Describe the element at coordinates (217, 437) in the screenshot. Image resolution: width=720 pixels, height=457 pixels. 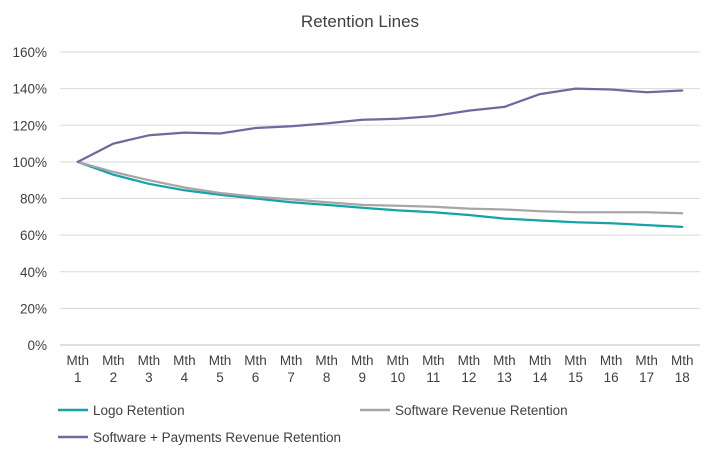
I see `legend-label-3: Software + Payments Revenue Retention` at that location.